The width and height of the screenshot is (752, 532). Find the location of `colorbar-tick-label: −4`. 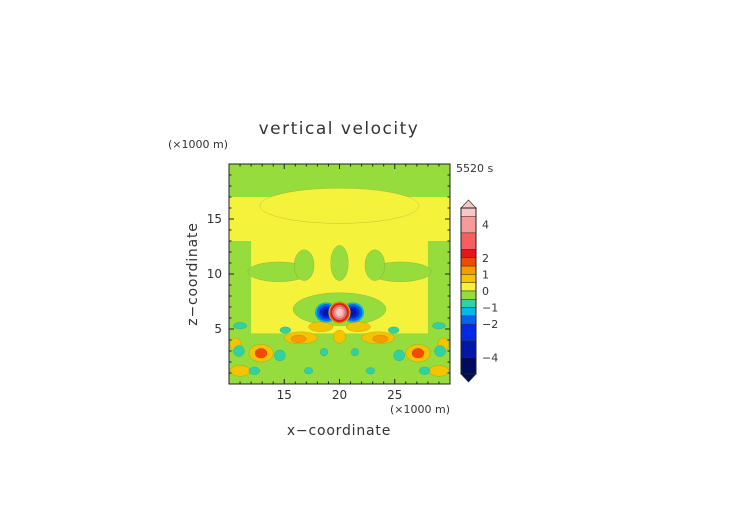

colorbar-tick-label: −4 is located at coordinates (490, 357).